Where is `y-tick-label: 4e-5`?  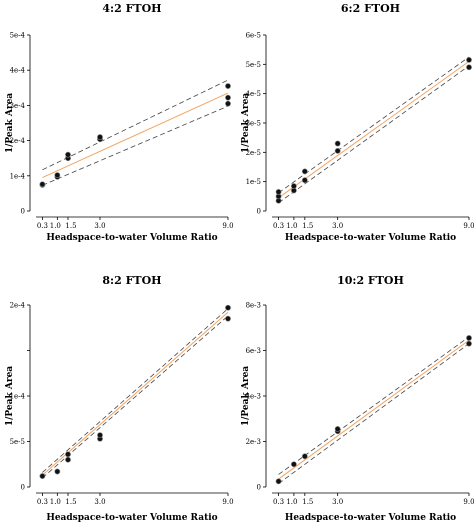 y-tick-label: 4e-5 is located at coordinates (253, 94).